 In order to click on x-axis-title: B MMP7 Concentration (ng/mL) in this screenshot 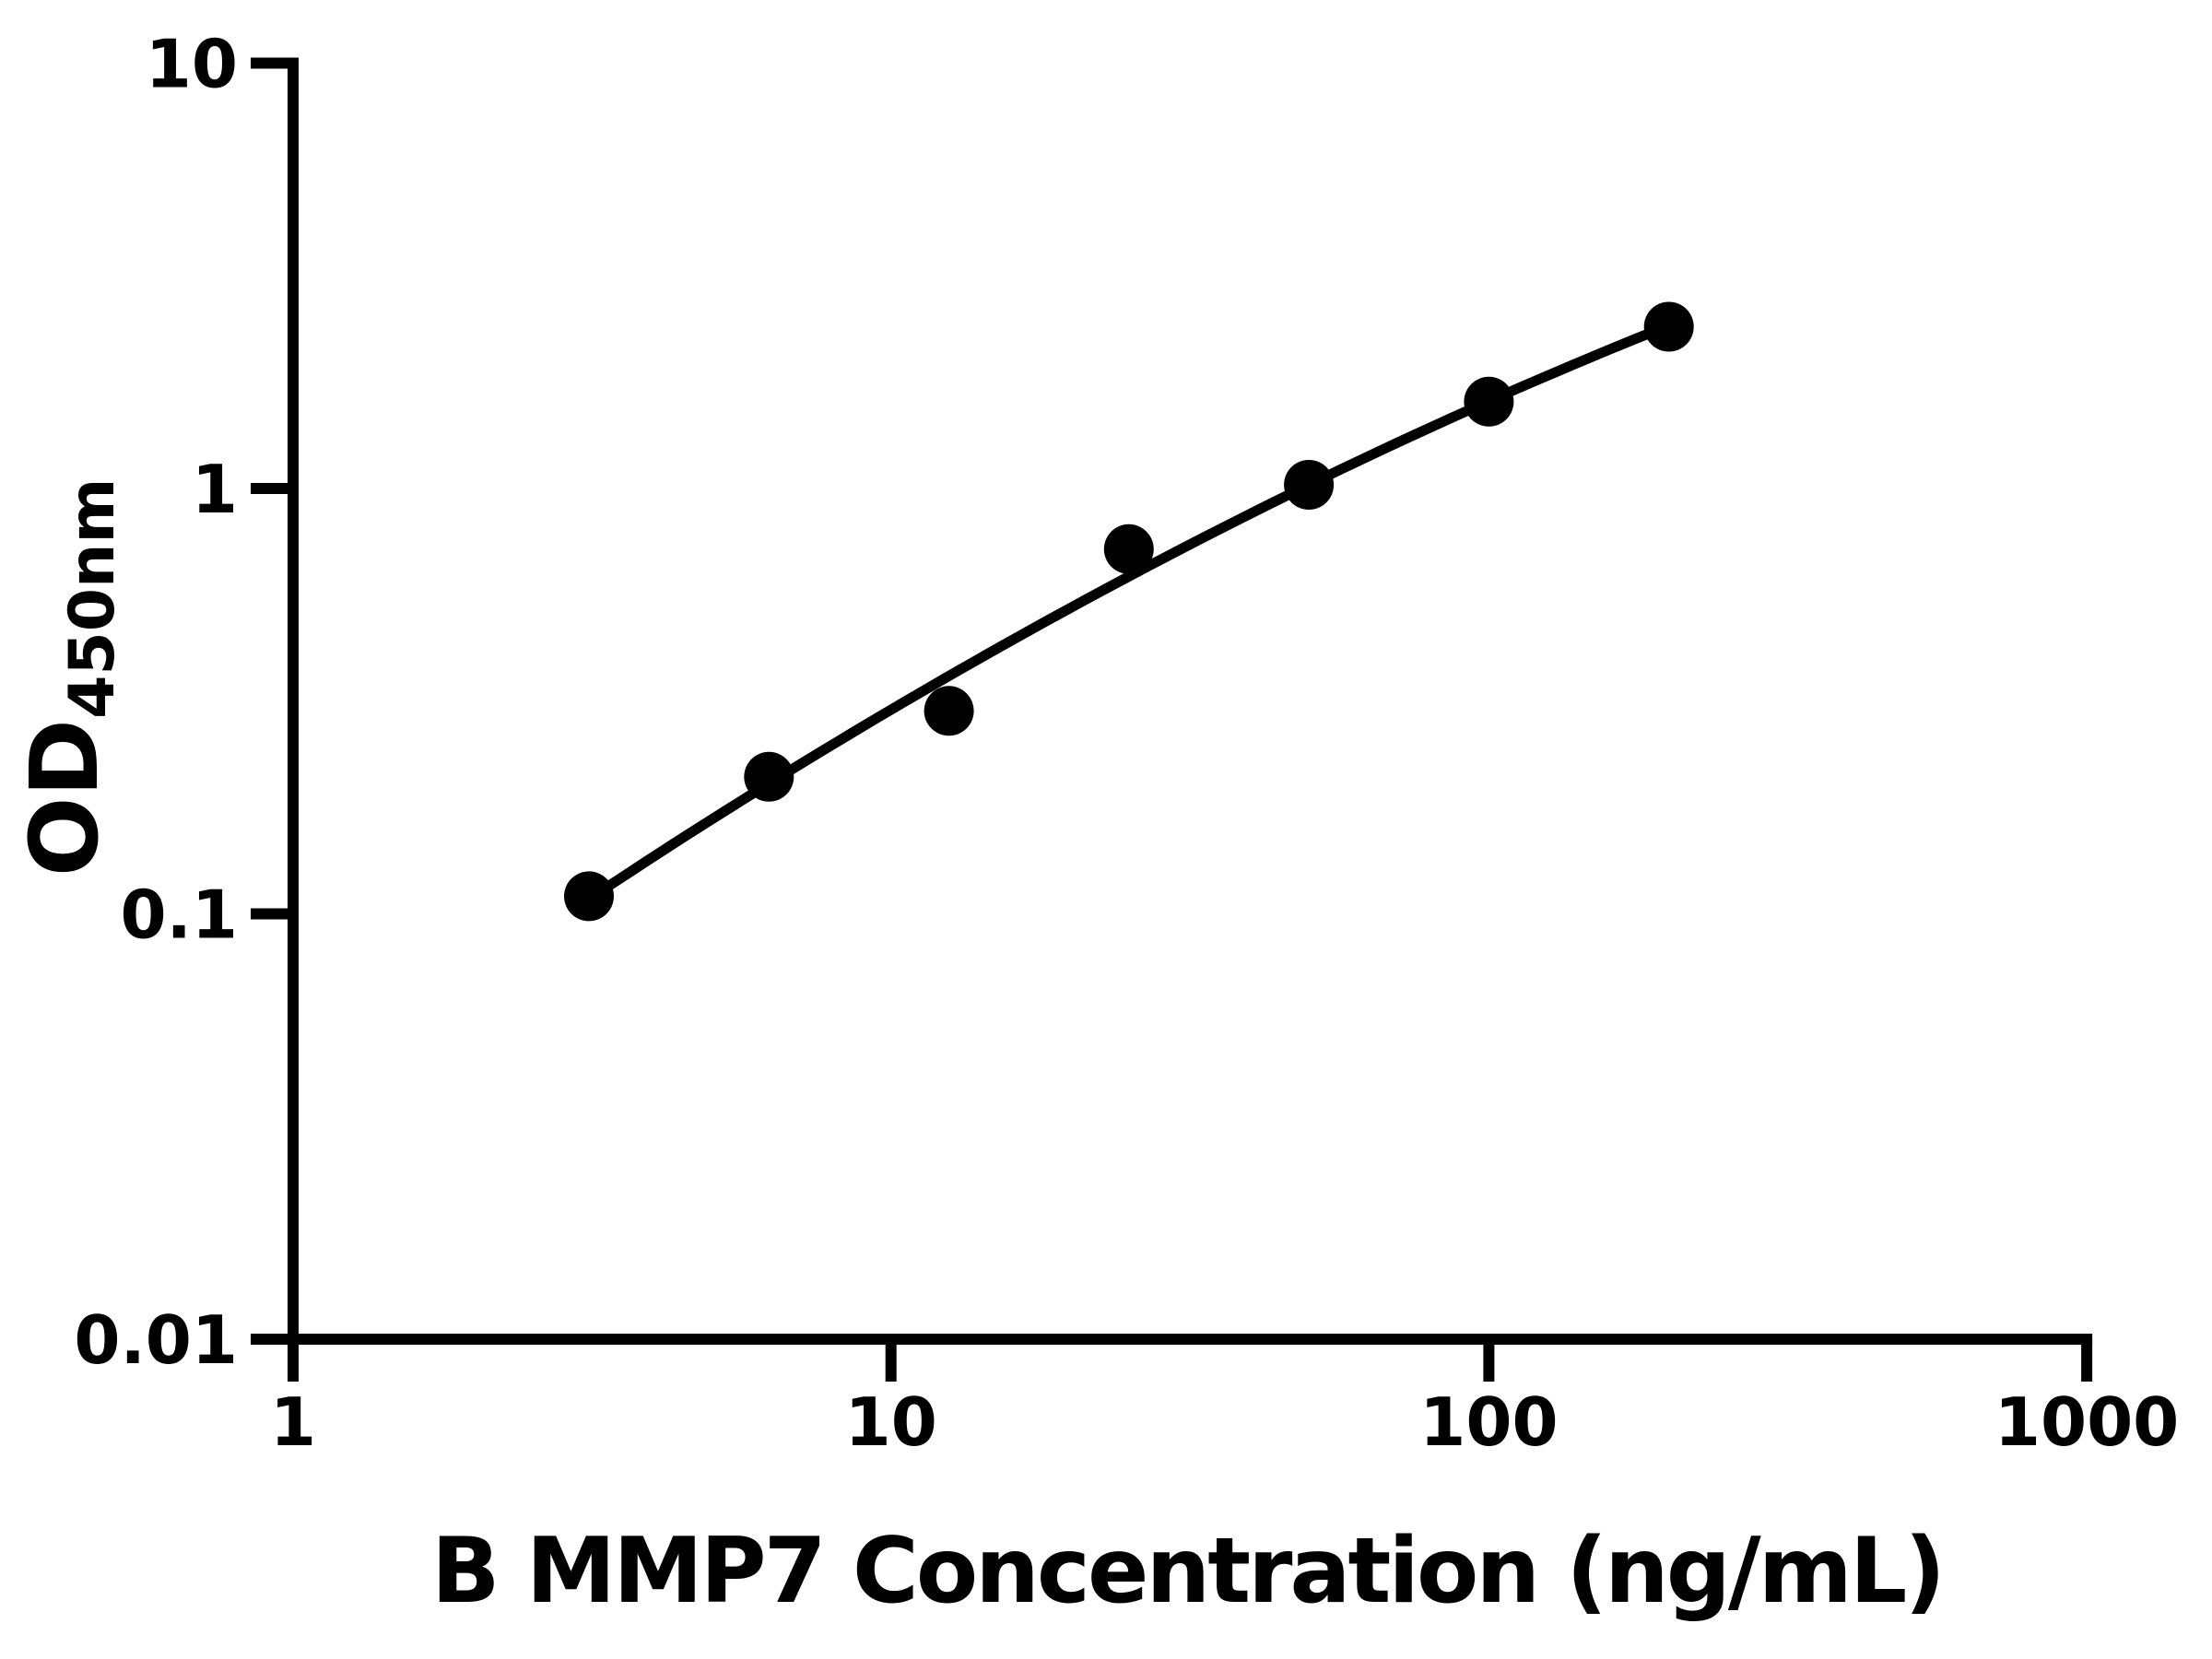, I will do `click(1187, 1571)`.